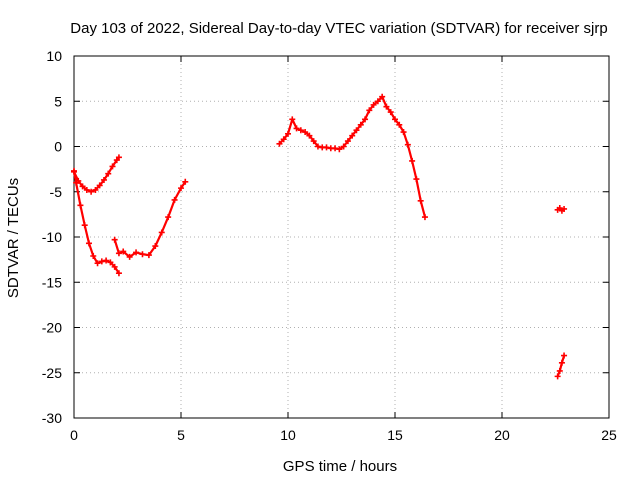 Image resolution: width=640 pixels, height=480 pixels. I want to click on y-tick-label: -20, so click(52, 328).